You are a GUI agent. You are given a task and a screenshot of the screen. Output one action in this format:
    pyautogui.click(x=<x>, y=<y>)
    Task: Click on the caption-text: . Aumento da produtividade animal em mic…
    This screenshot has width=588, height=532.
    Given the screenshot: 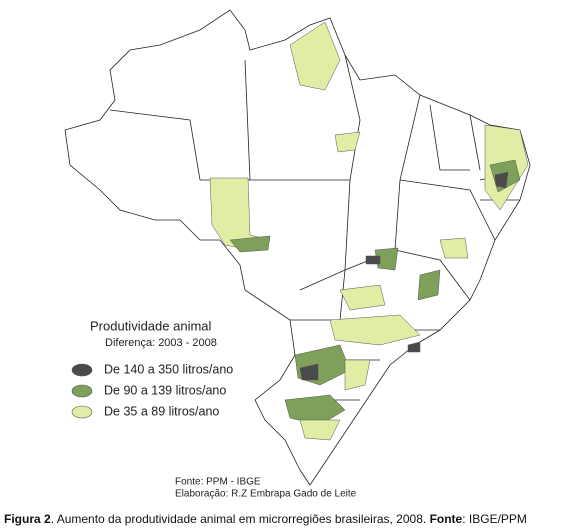 What is the action you would take?
    pyautogui.click(x=240, y=519)
    